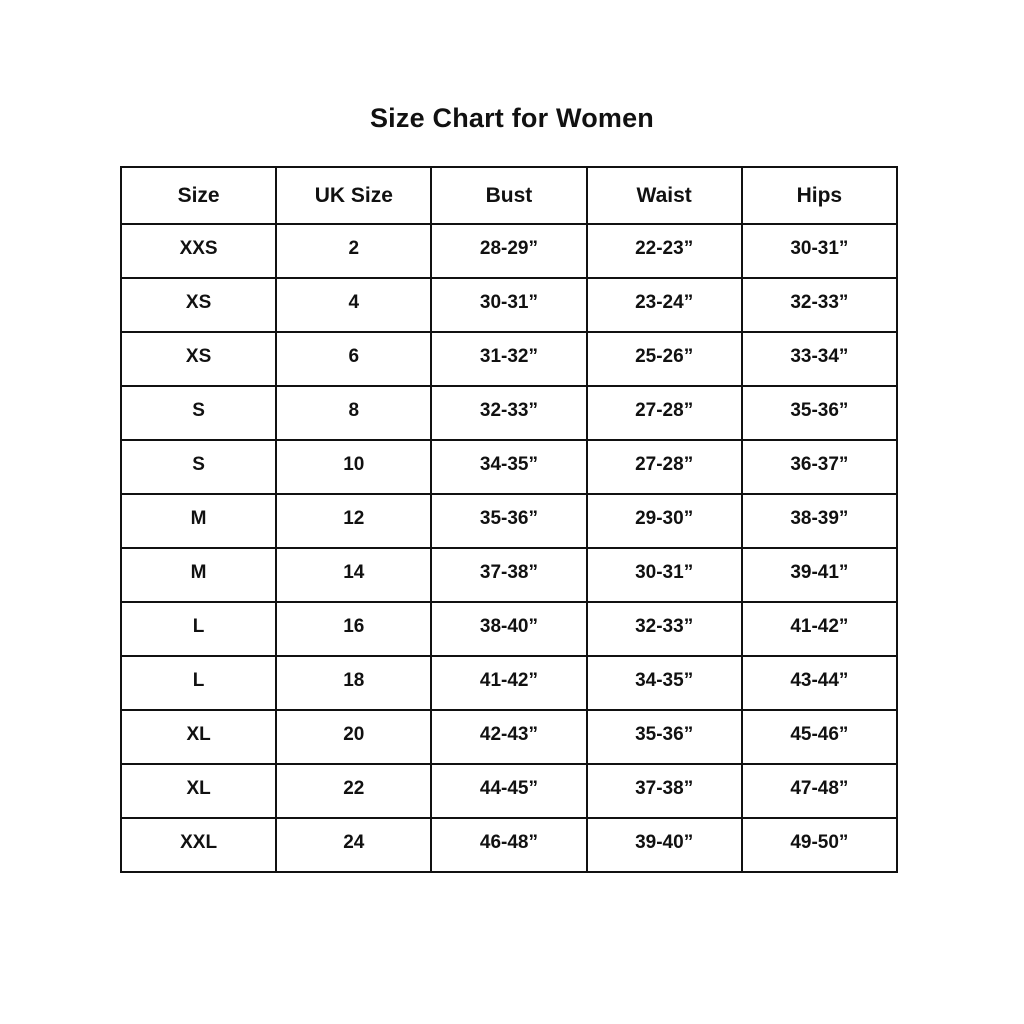 The height and width of the screenshot is (1024, 1024). What do you see at coordinates (198, 845) in the screenshot?
I see `table-cell: XXL` at bounding box center [198, 845].